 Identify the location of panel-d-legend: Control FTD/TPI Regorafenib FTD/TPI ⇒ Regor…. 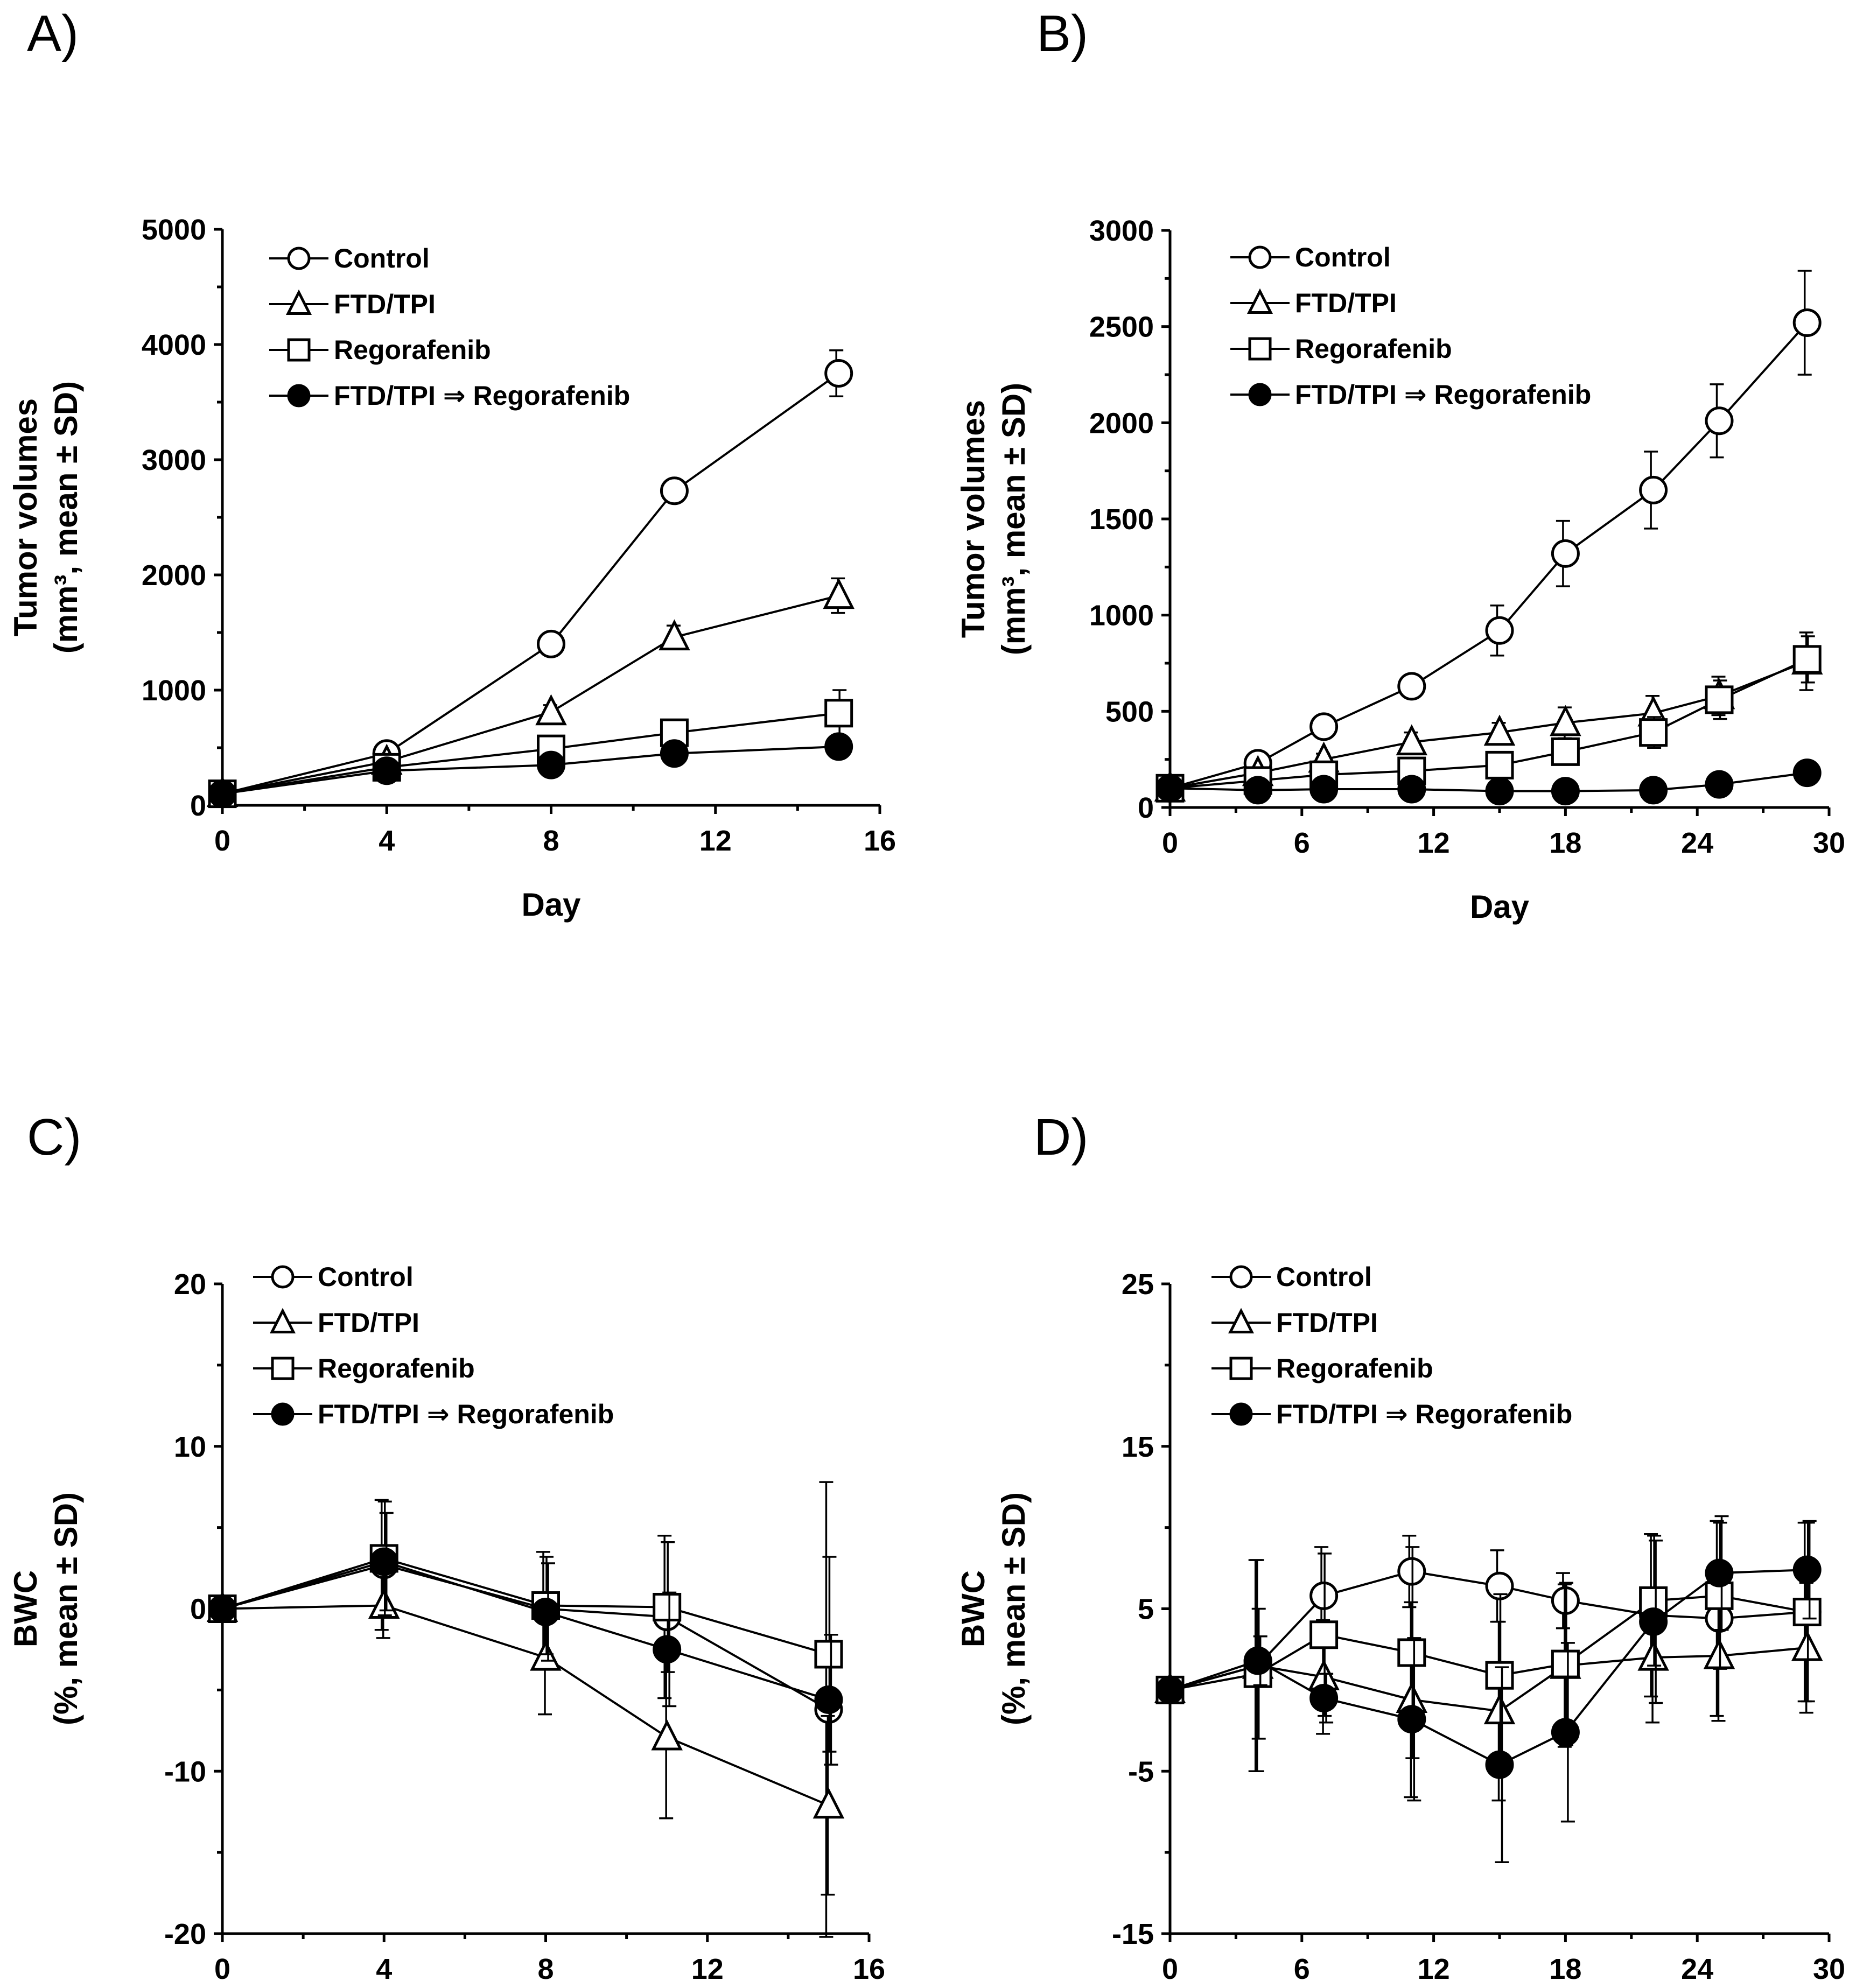
(1392, 1346).